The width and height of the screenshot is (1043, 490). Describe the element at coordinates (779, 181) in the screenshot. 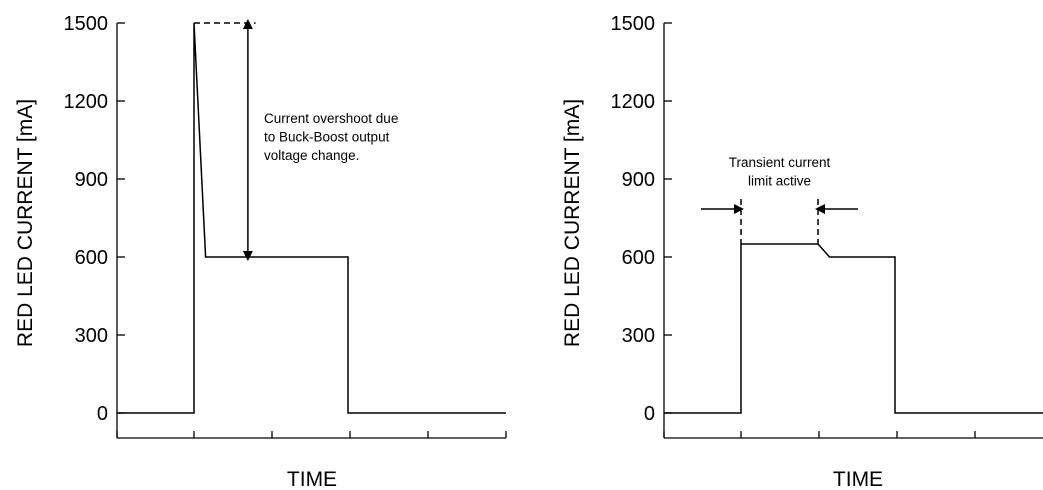

I see `transient-limit-annotation-text: limit active` at that location.